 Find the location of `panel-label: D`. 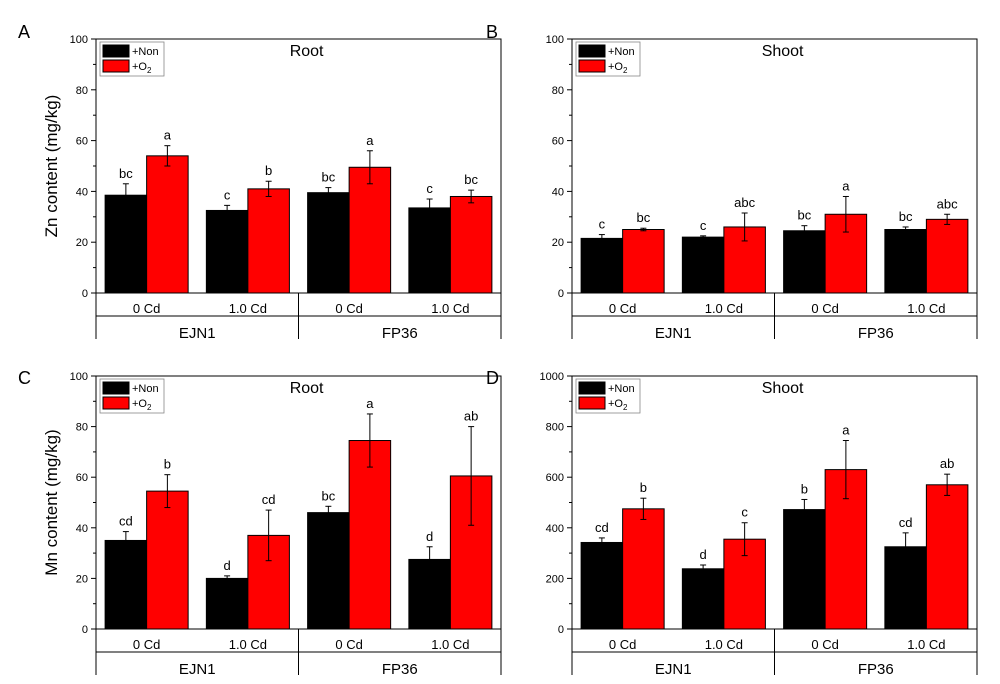

panel-label: D is located at coordinates (492, 378).